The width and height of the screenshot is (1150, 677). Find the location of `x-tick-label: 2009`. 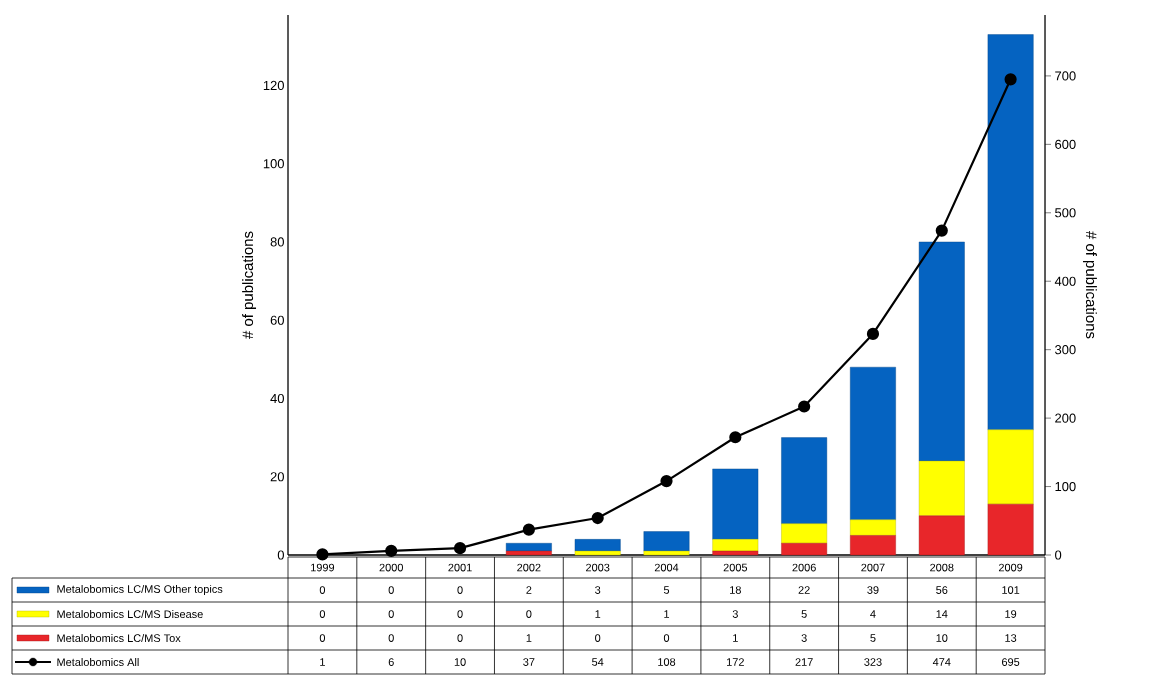

x-tick-label: 2009 is located at coordinates (1010, 567).